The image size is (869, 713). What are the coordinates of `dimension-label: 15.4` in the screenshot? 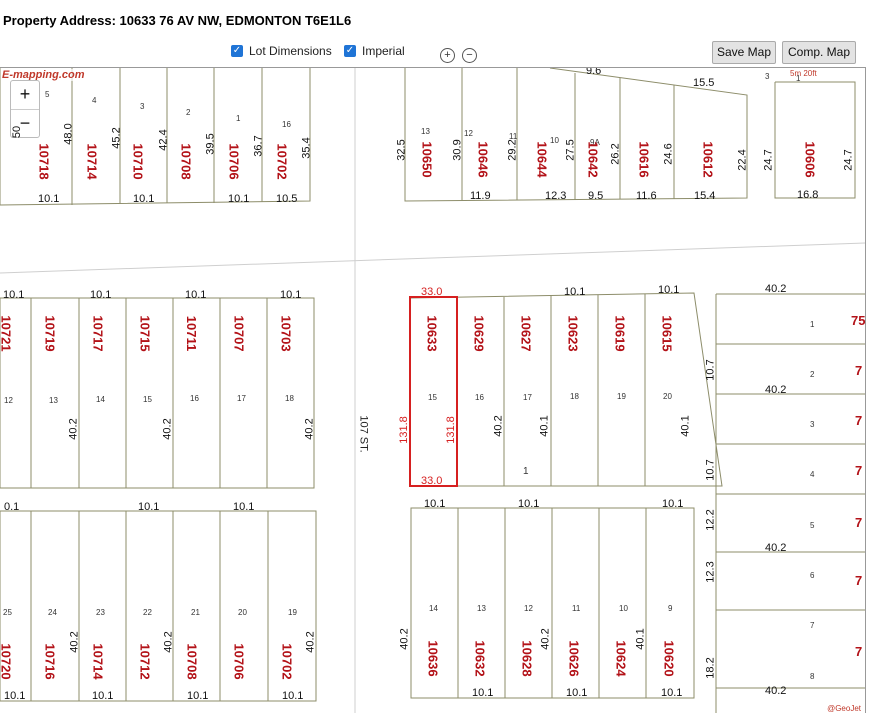 It's located at (705, 196).